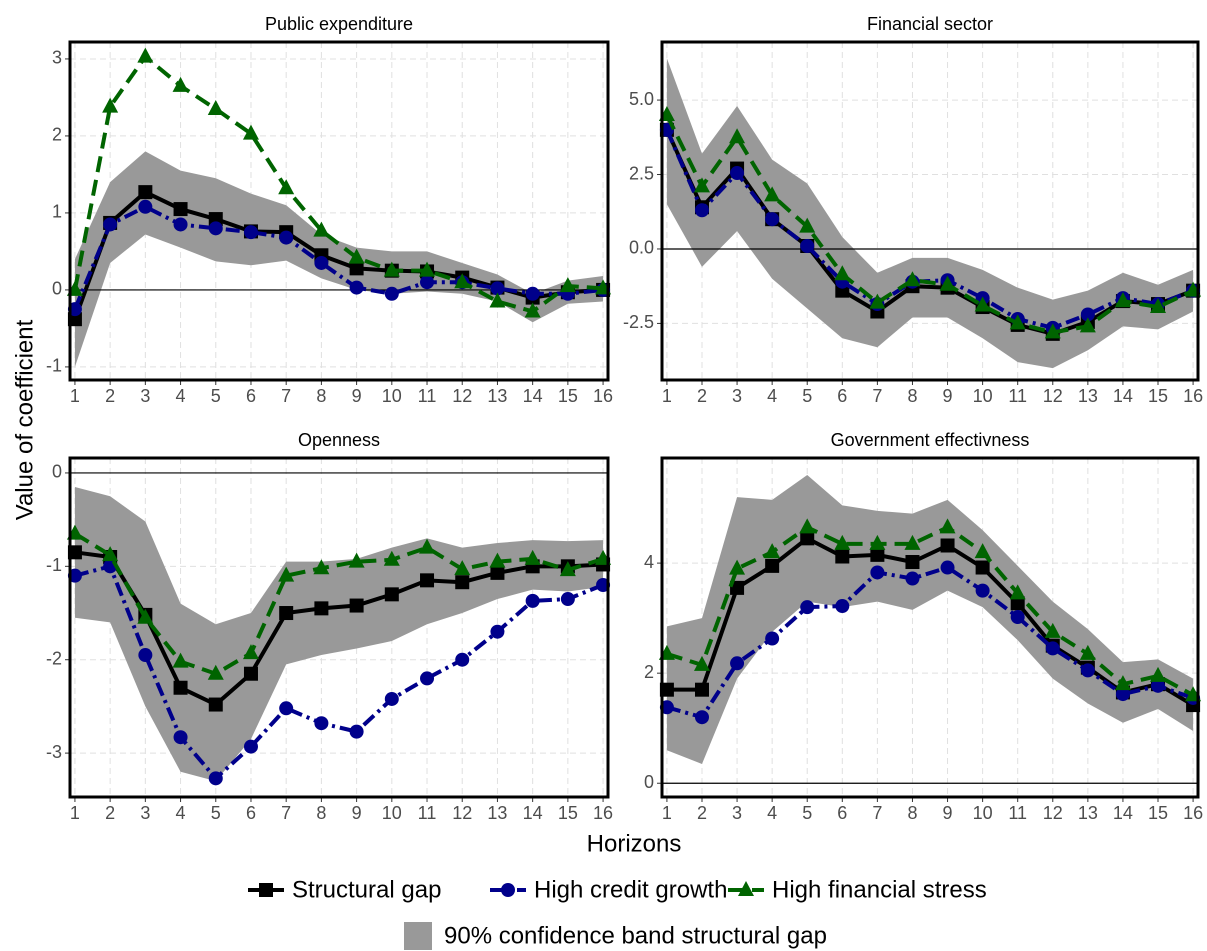  I want to click on legend-label: High financial stress, so click(879, 889).